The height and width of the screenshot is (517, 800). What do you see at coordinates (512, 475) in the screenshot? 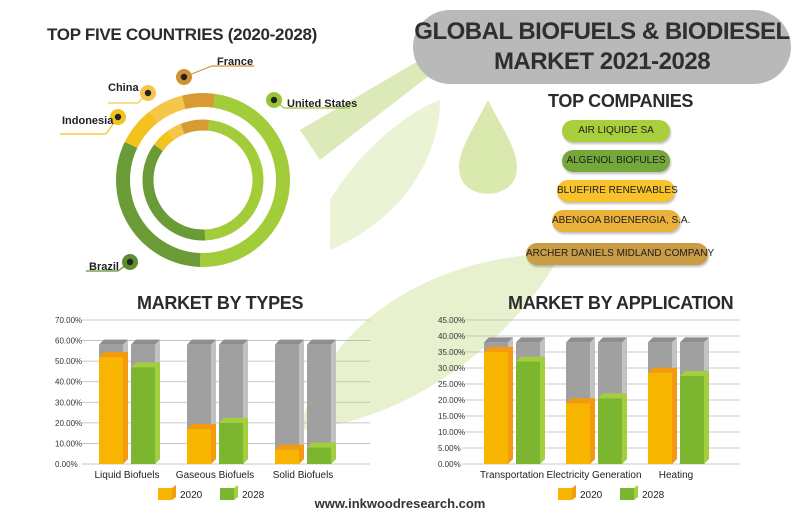
I see `category-label: Transportation` at bounding box center [512, 475].